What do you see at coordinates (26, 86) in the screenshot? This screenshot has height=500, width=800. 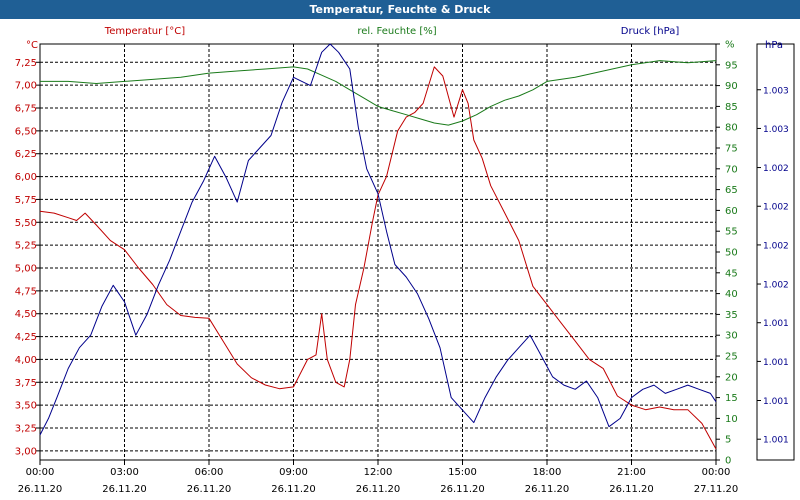 I see `temp-tick-label: 7,00` at bounding box center [26, 86].